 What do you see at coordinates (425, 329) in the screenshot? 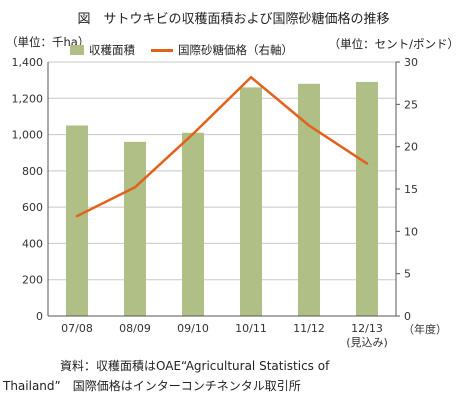
I see `x-axis-unit: （年度）` at bounding box center [425, 329].